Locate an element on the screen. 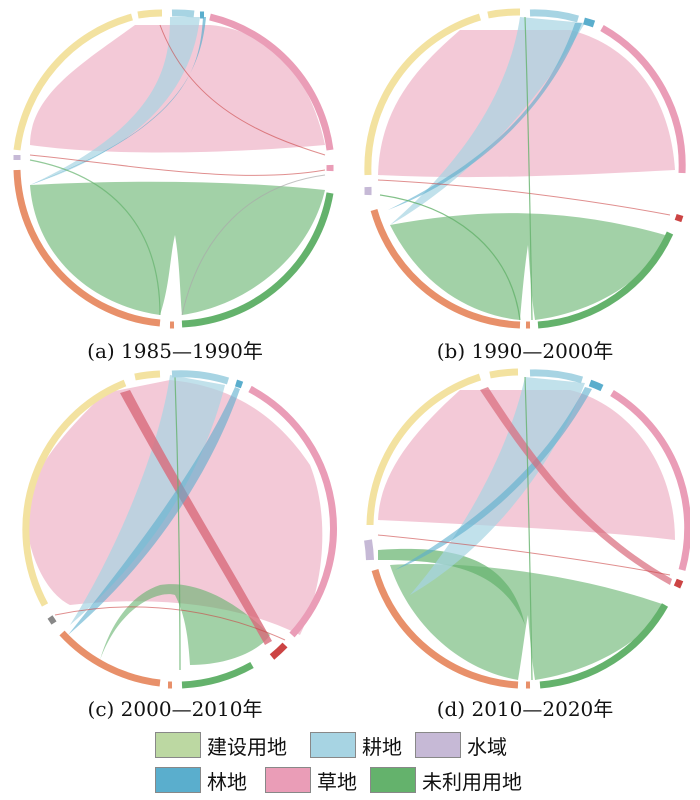  legend-swatch-build is located at coordinates (178, 745).